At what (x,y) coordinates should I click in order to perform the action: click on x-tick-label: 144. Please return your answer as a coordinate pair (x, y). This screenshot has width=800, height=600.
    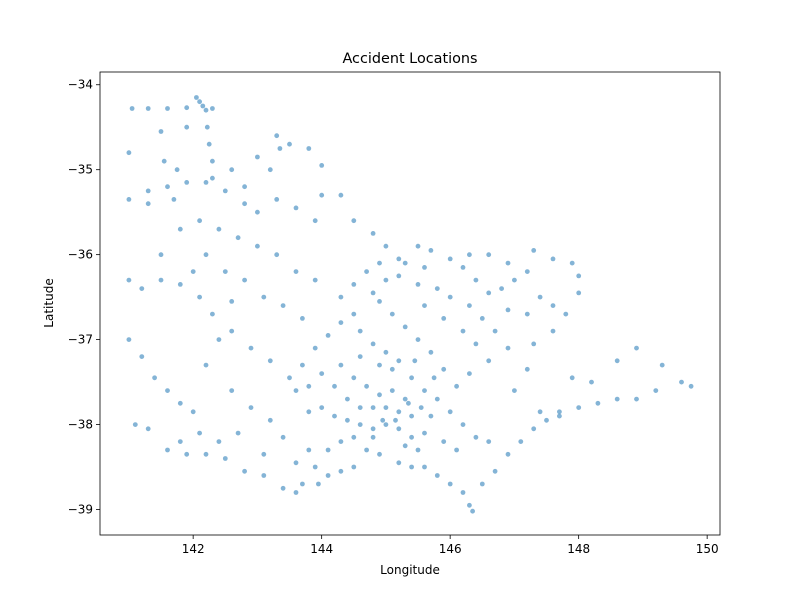
    Looking at the image, I should click on (321, 549).